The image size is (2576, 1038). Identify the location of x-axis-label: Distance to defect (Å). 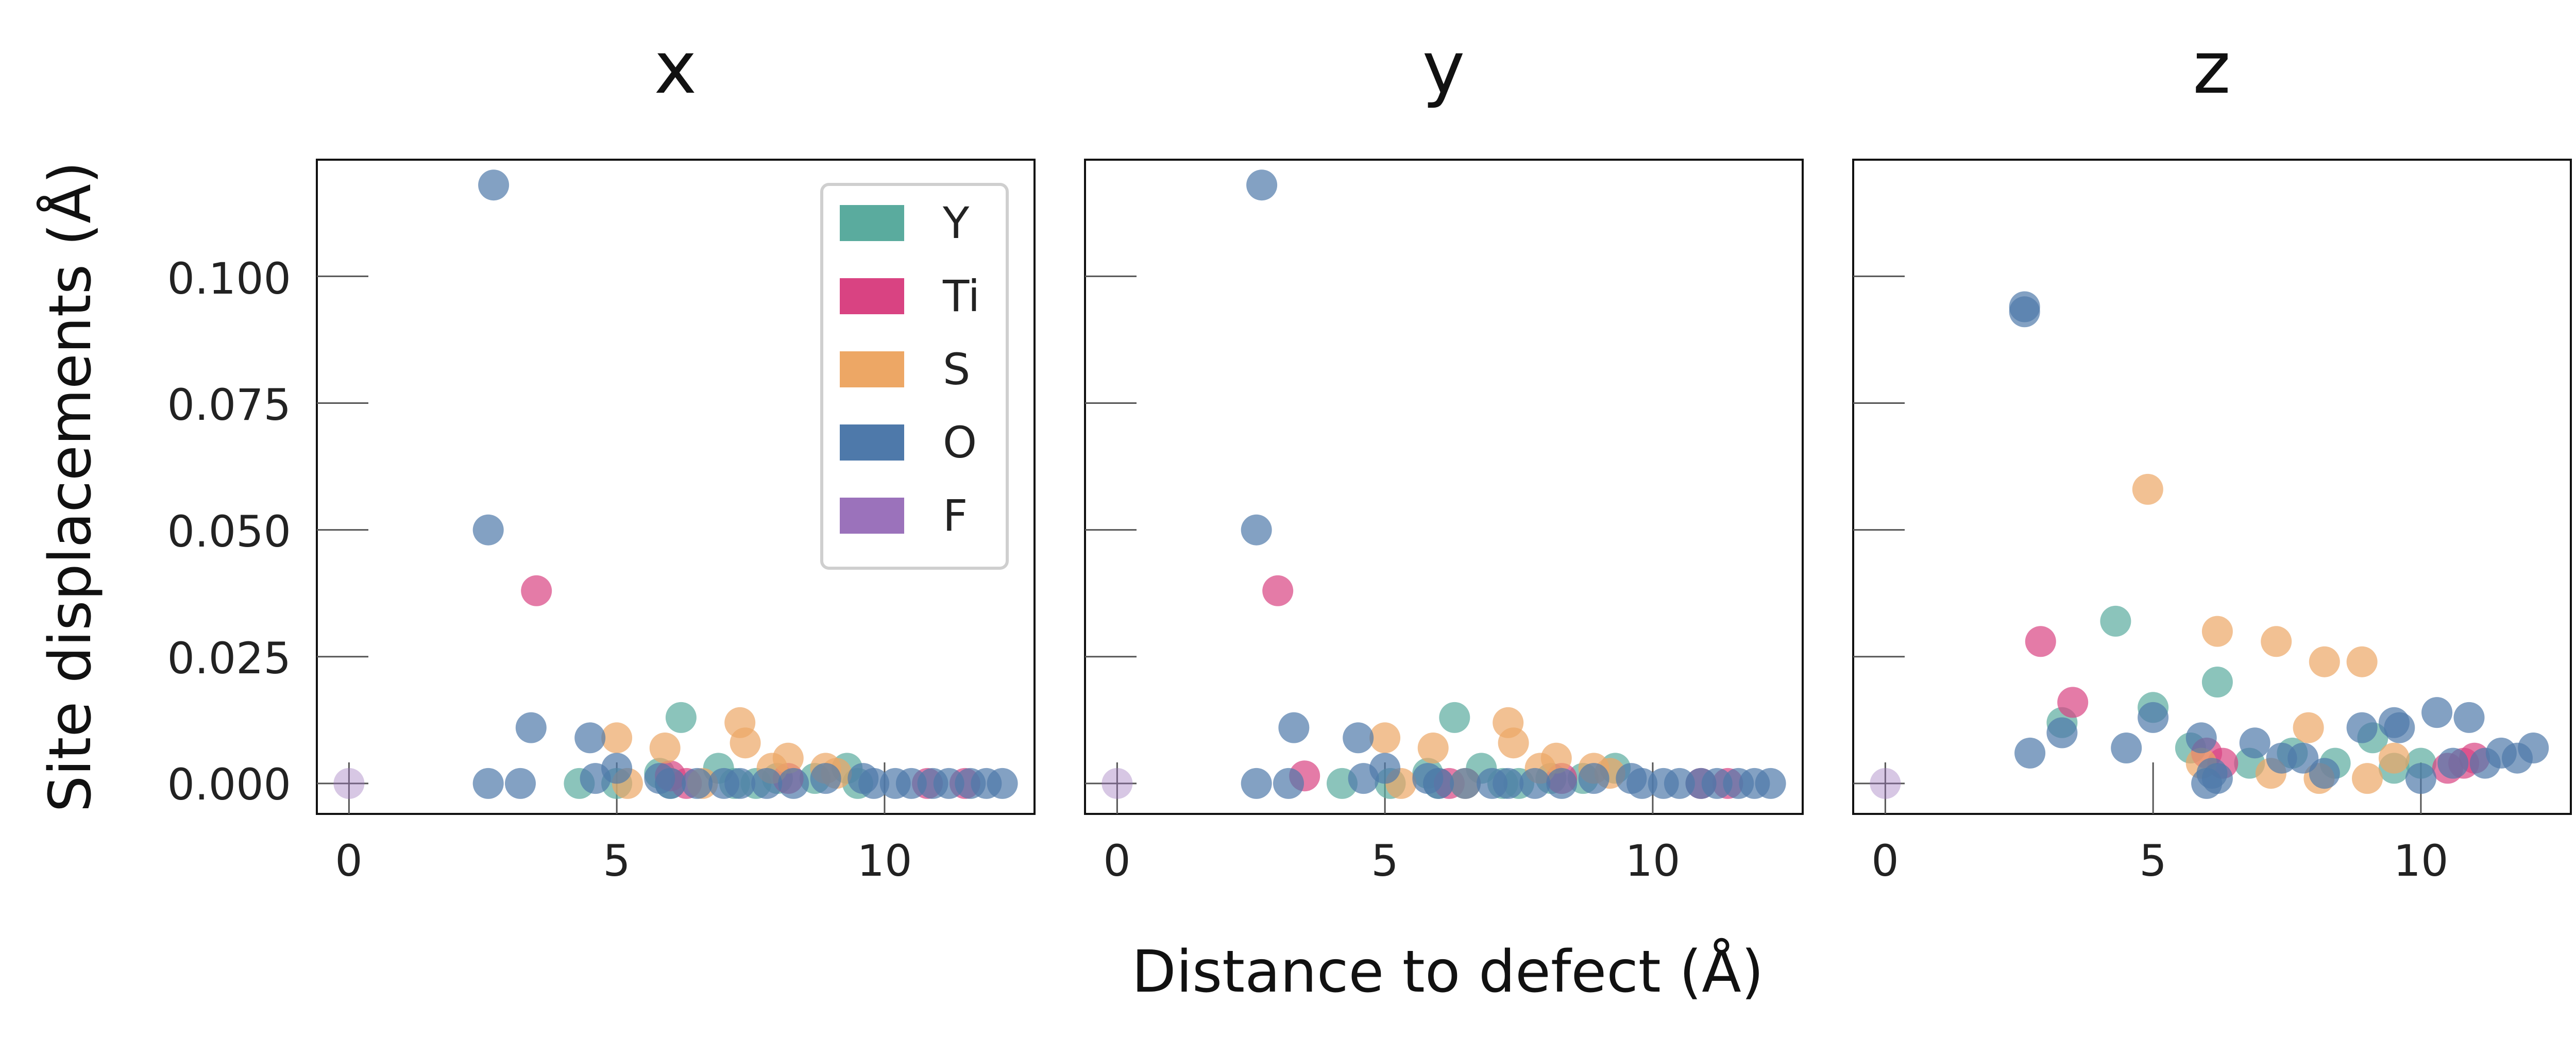
(1448, 972).